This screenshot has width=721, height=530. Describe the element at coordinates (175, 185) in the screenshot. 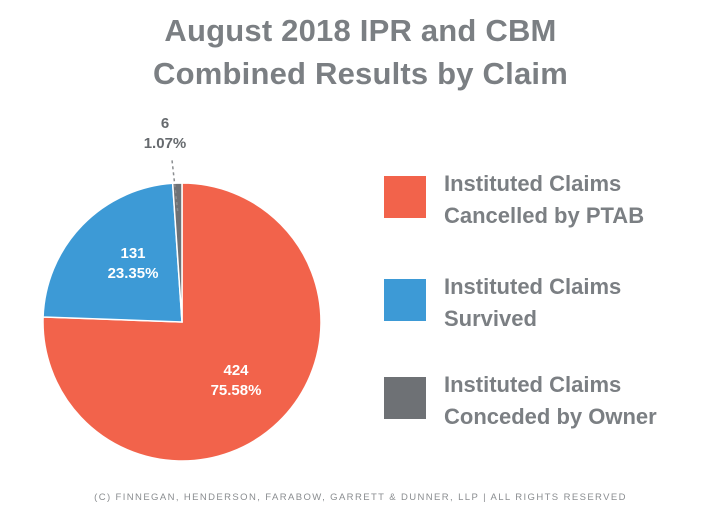

I see `leader-line` at that location.